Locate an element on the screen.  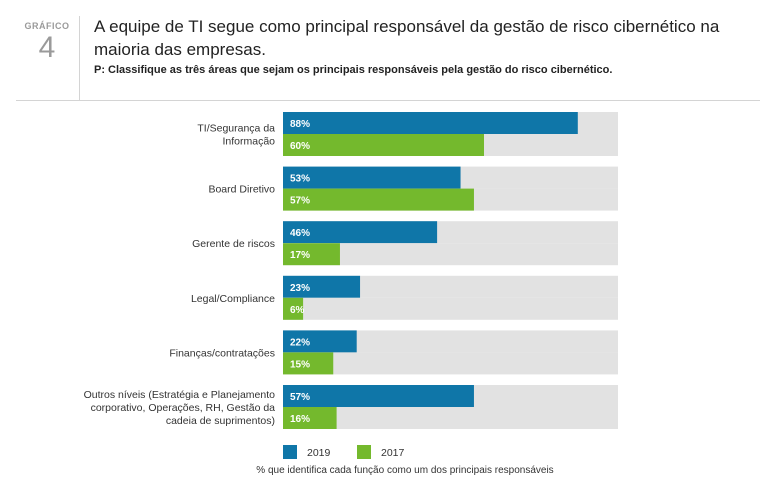
bar-value-label: 16% is located at coordinates (300, 419).